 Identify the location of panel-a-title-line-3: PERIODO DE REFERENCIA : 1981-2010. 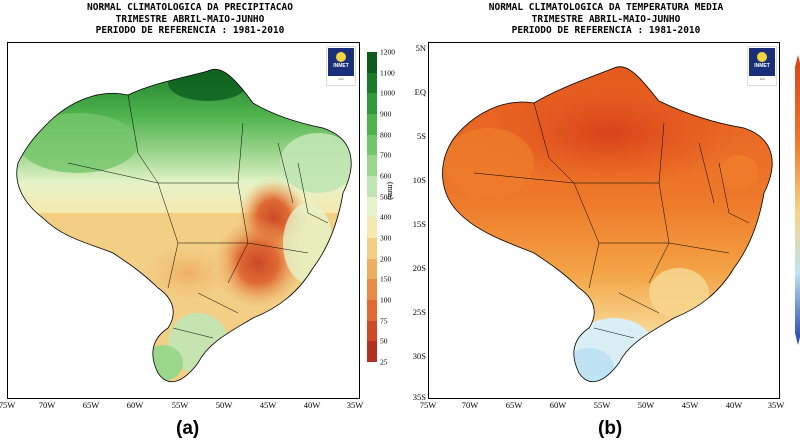
(190, 30).